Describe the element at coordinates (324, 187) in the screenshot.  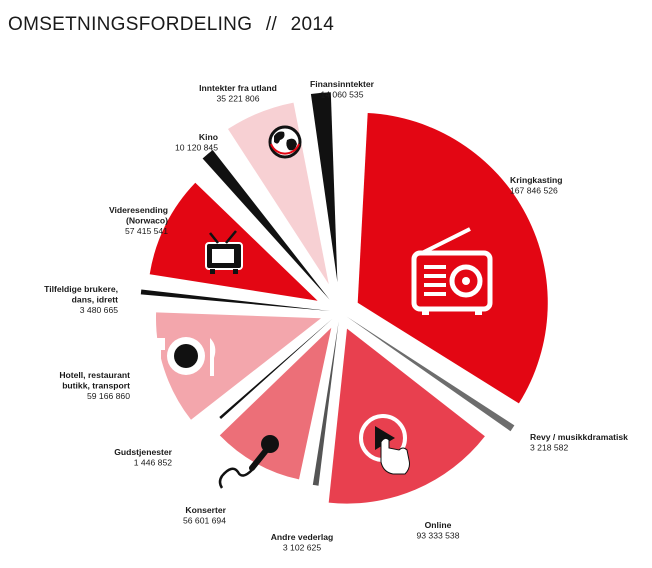
I see `slice-finans` at that location.